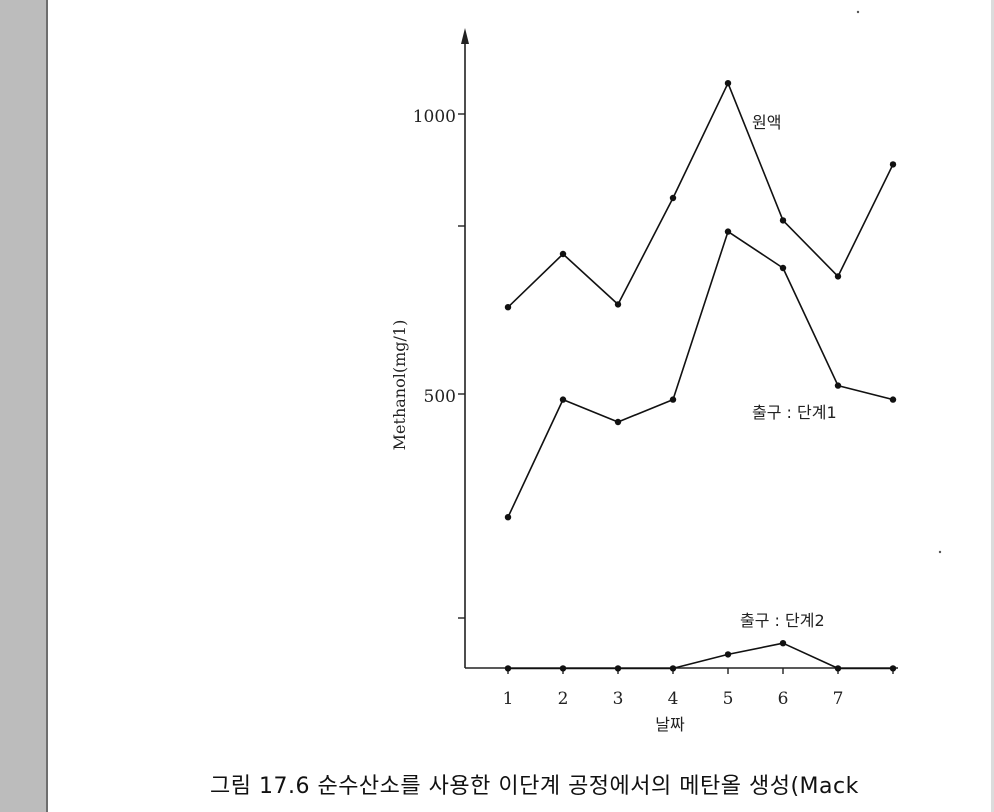 Image resolution: width=994 pixels, height=812 pixels. I want to click on y-axis-arrowhead, so click(465, 36).